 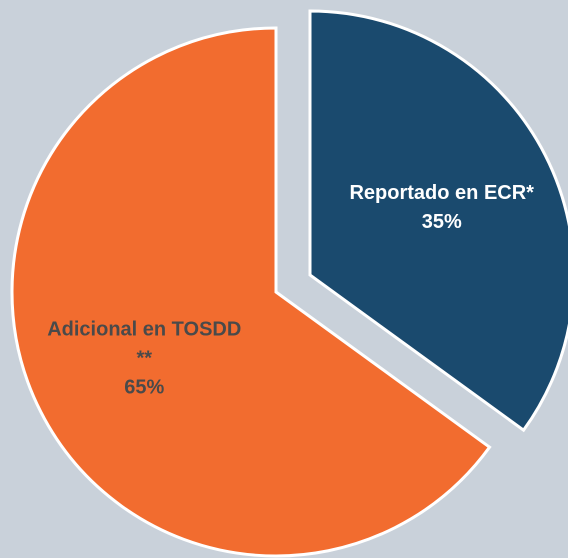 I want to click on category-label: Reportado en ECR*, so click(x=441, y=192).